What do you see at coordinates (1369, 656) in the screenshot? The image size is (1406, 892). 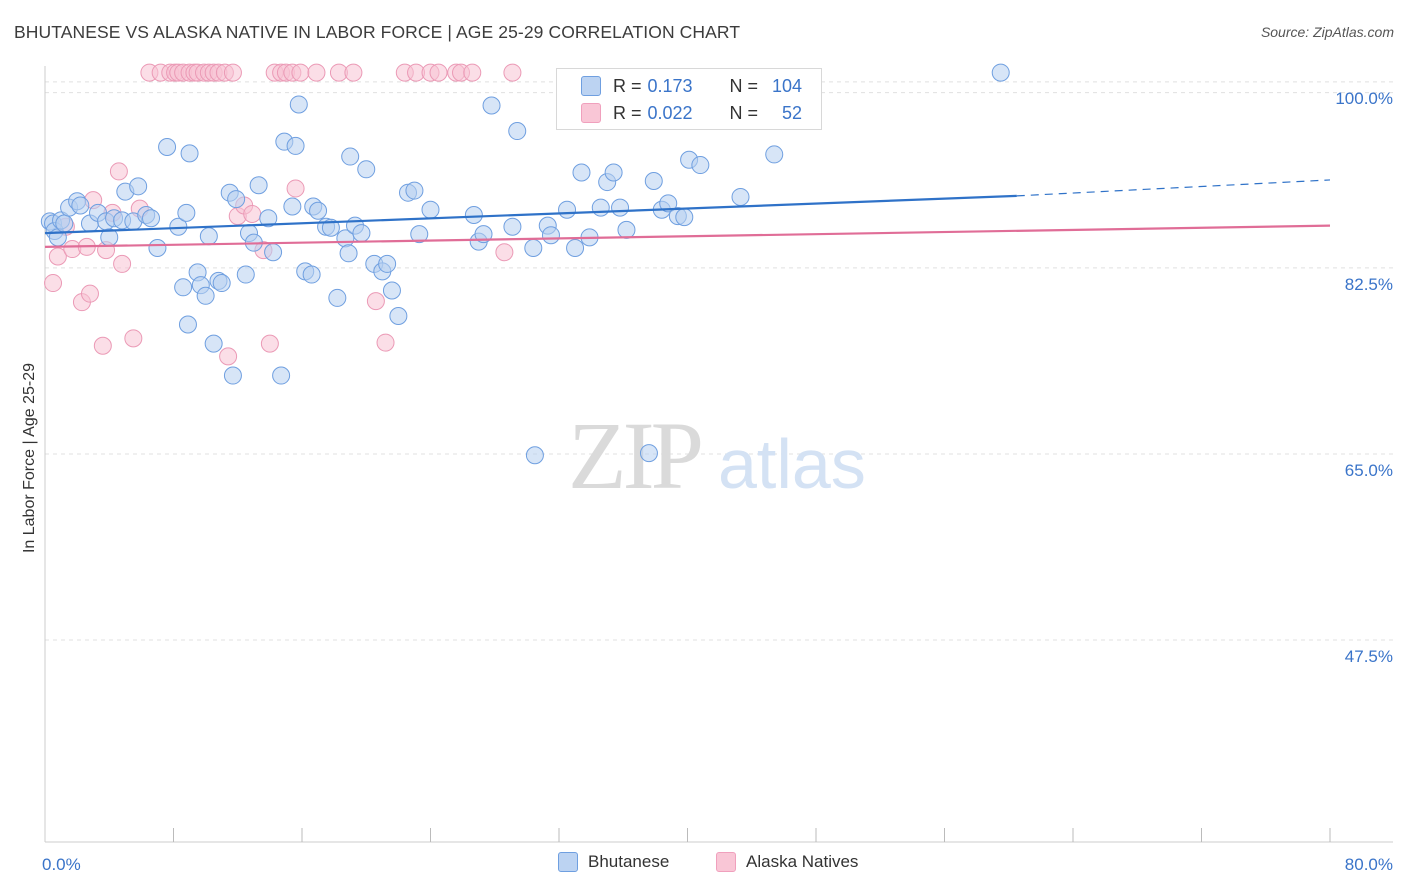 I see `y-tick-label: 47.5%` at bounding box center [1369, 656].